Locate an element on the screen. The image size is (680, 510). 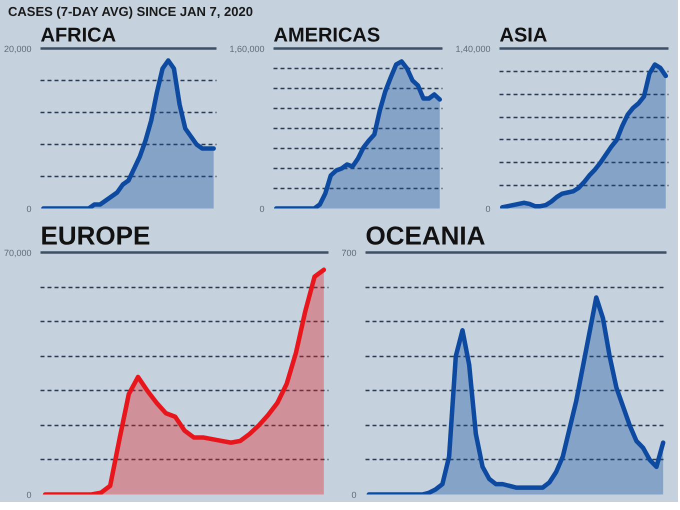
chart-title: EUROPE is located at coordinates (95, 235).